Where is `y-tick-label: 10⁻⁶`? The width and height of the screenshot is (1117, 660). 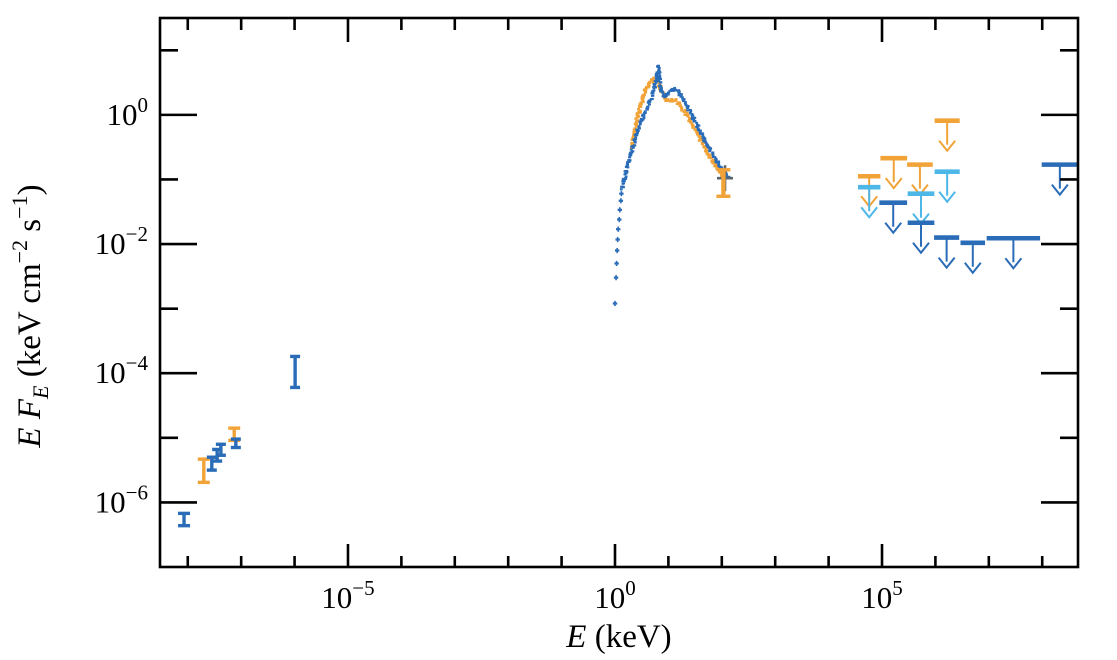 y-tick-label: 10⁻⁶ is located at coordinates (121, 499).